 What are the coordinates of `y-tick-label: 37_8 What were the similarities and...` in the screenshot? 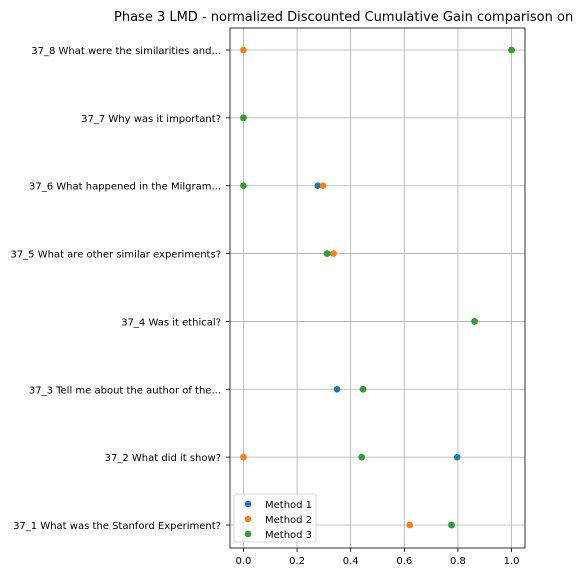 It's located at (126, 51).